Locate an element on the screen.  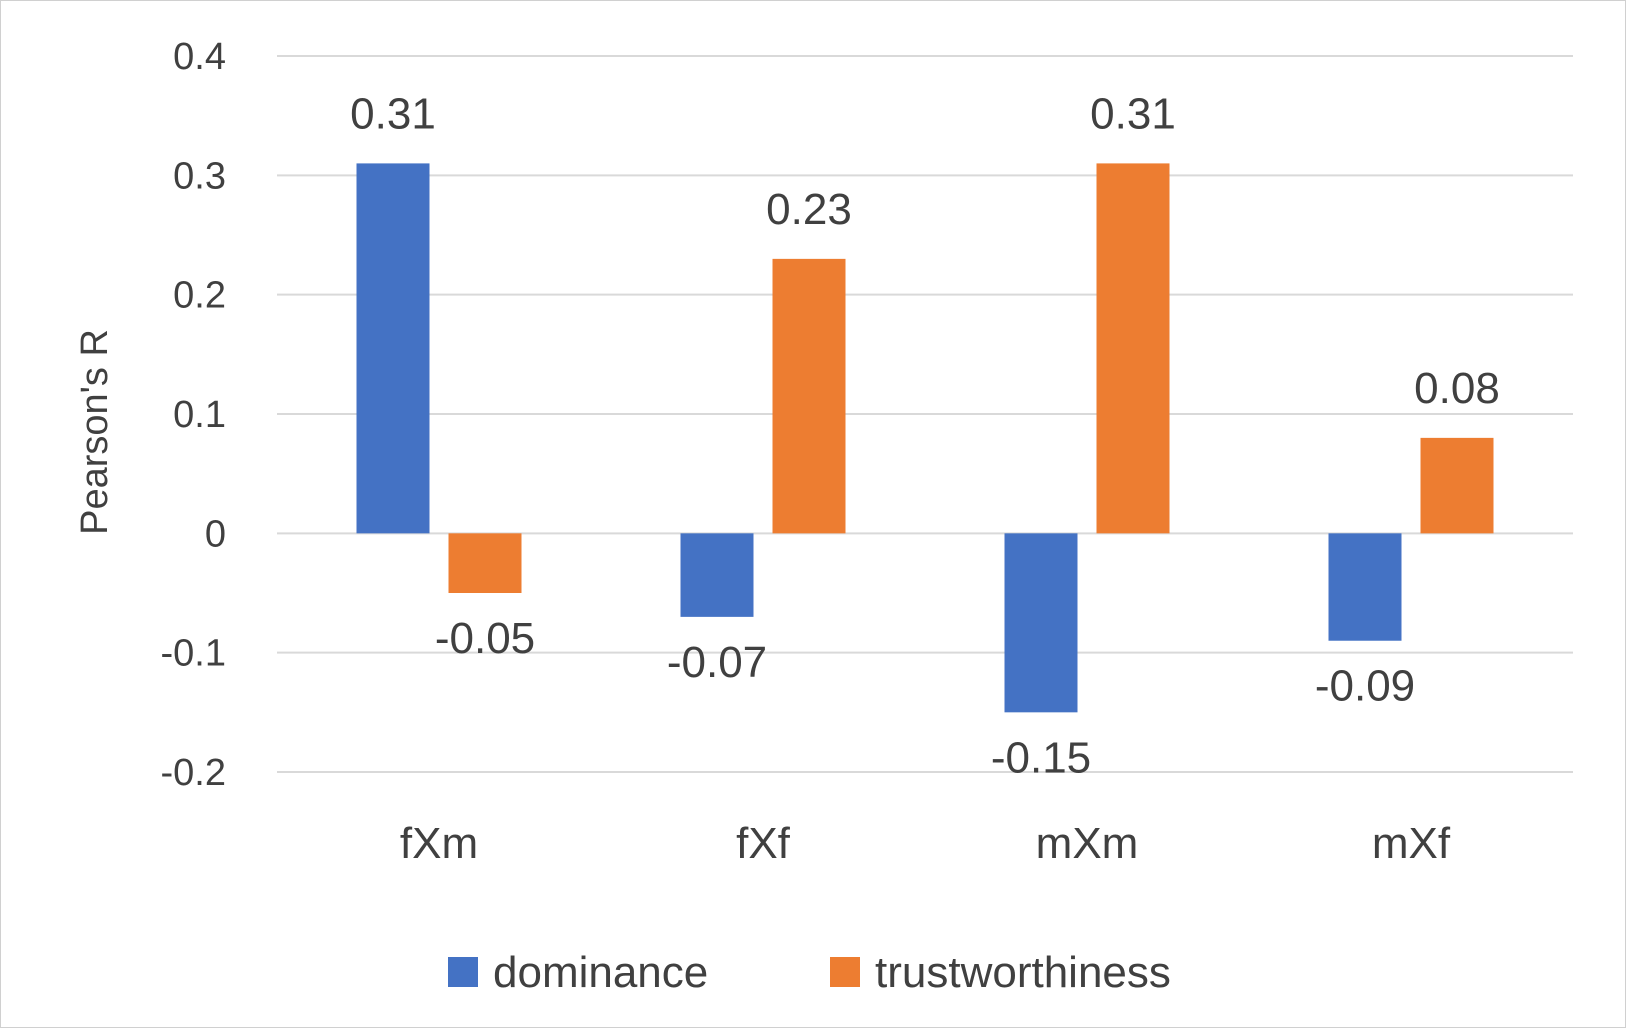
legend-label: dominance is located at coordinates (600, 972).